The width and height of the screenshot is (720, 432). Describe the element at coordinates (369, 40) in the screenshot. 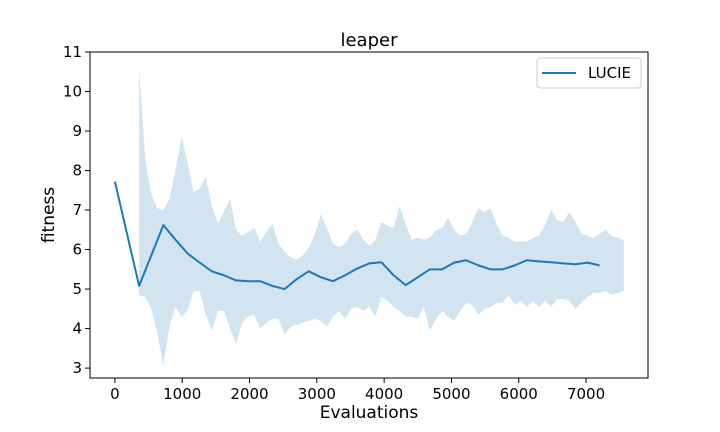

I see `chart-title: leaper` at that location.